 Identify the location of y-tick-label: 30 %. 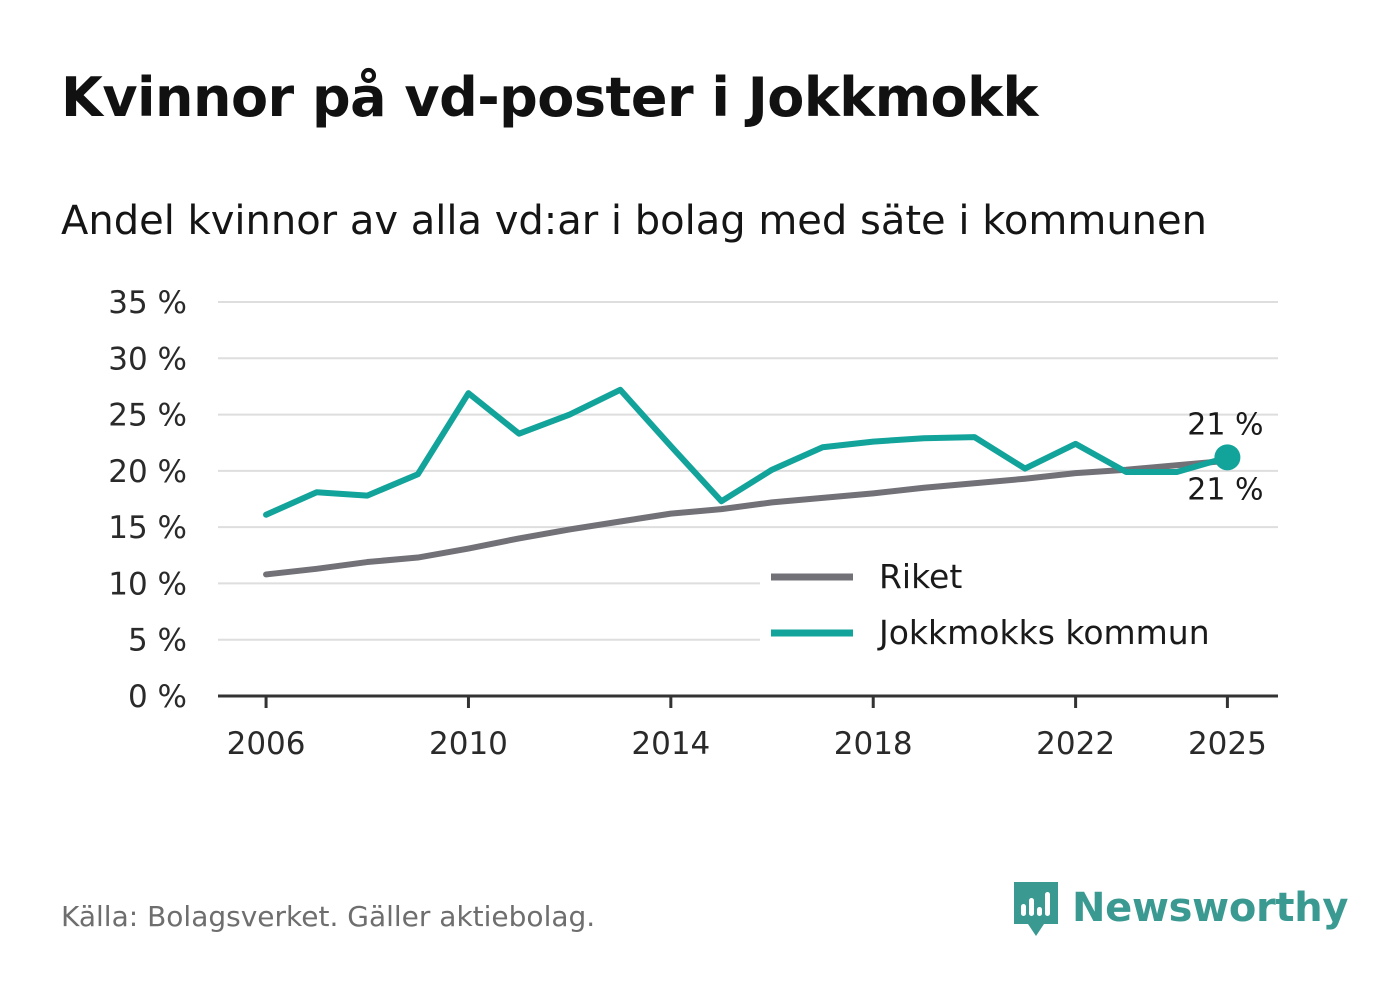
(147, 359).